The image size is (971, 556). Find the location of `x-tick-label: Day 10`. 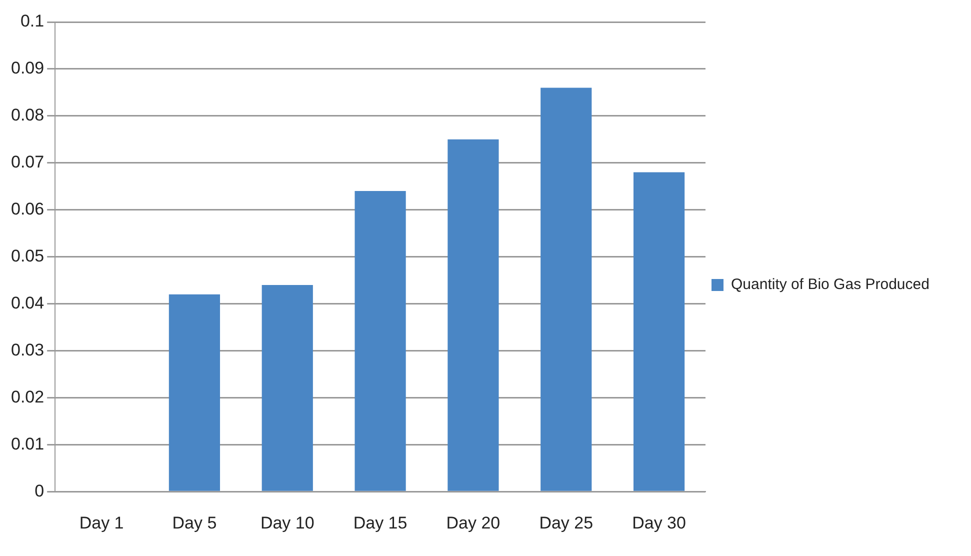

x-tick-label: Day 10 is located at coordinates (287, 522).